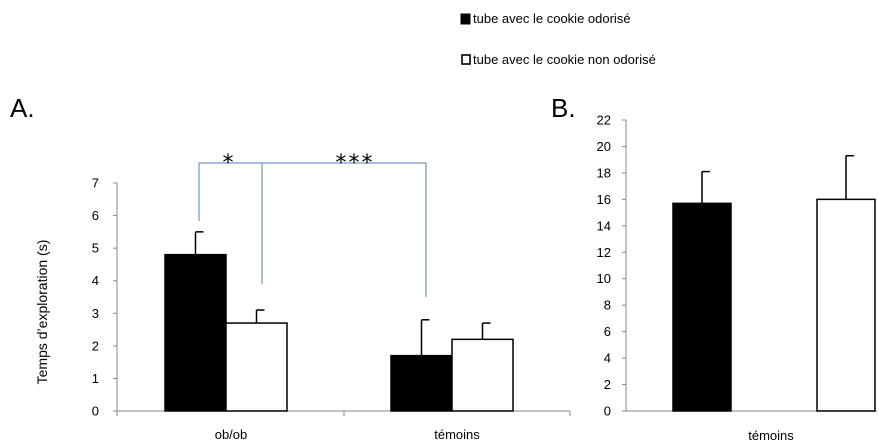 The width and height of the screenshot is (879, 446). Describe the element at coordinates (604, 252) in the screenshot. I see `panel-b-y-tick-label: 12` at that location.